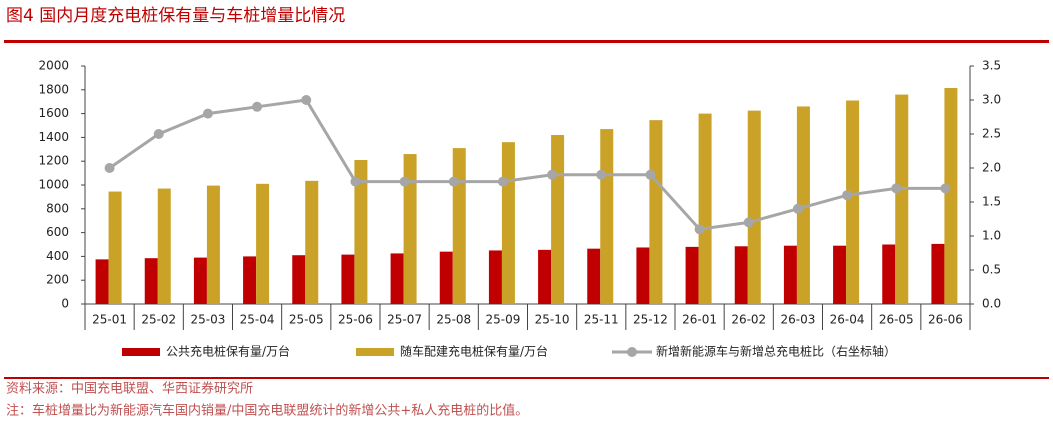 Image resolution: width=1053 pixels, height=427 pixels. Describe the element at coordinates (129, 389) in the screenshot. I see `source-text: 资料来源：中国充电联盟、华西证券研究所` at that location.